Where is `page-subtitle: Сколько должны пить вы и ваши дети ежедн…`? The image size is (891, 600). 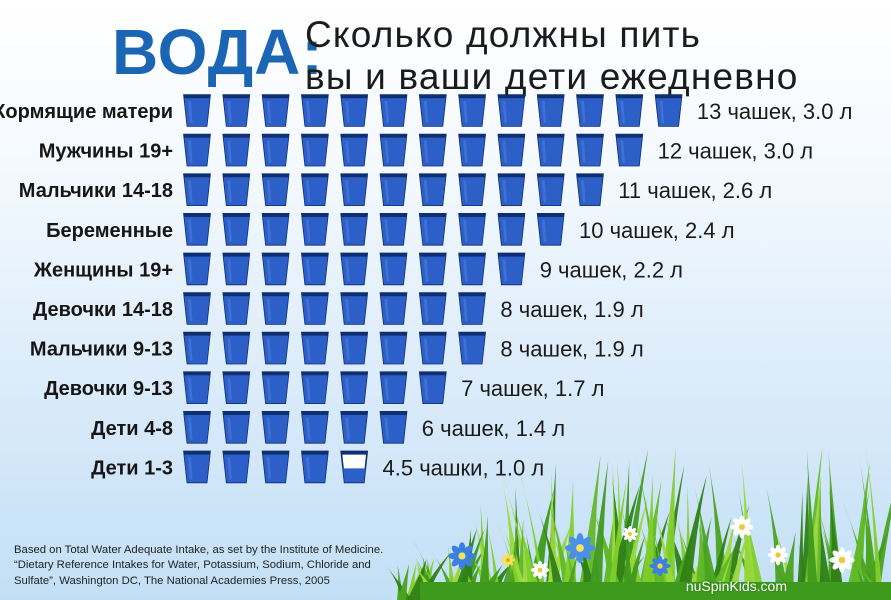
page-subtitle: Сколько должны пить вы и ваши дети ежедн… is located at coordinates (552, 56).